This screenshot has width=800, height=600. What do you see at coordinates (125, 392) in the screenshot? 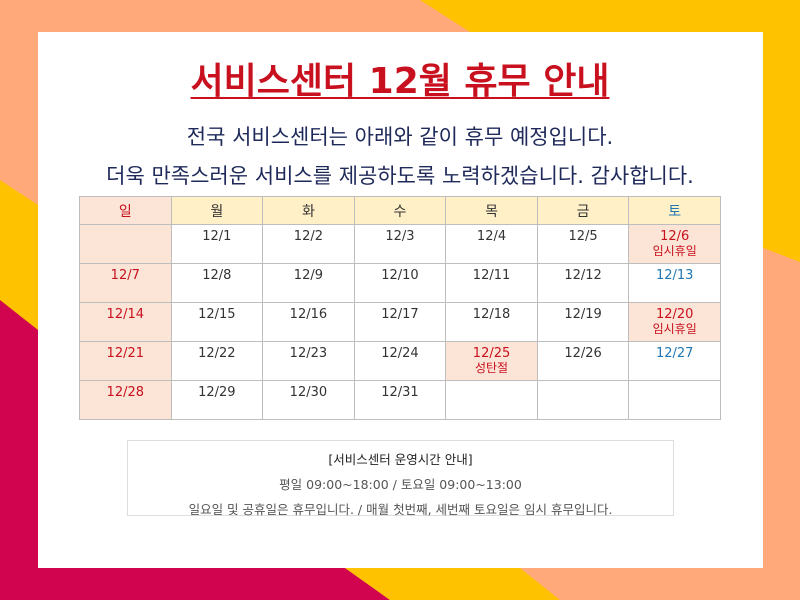
I see `date-label: 12/28` at bounding box center [125, 392].